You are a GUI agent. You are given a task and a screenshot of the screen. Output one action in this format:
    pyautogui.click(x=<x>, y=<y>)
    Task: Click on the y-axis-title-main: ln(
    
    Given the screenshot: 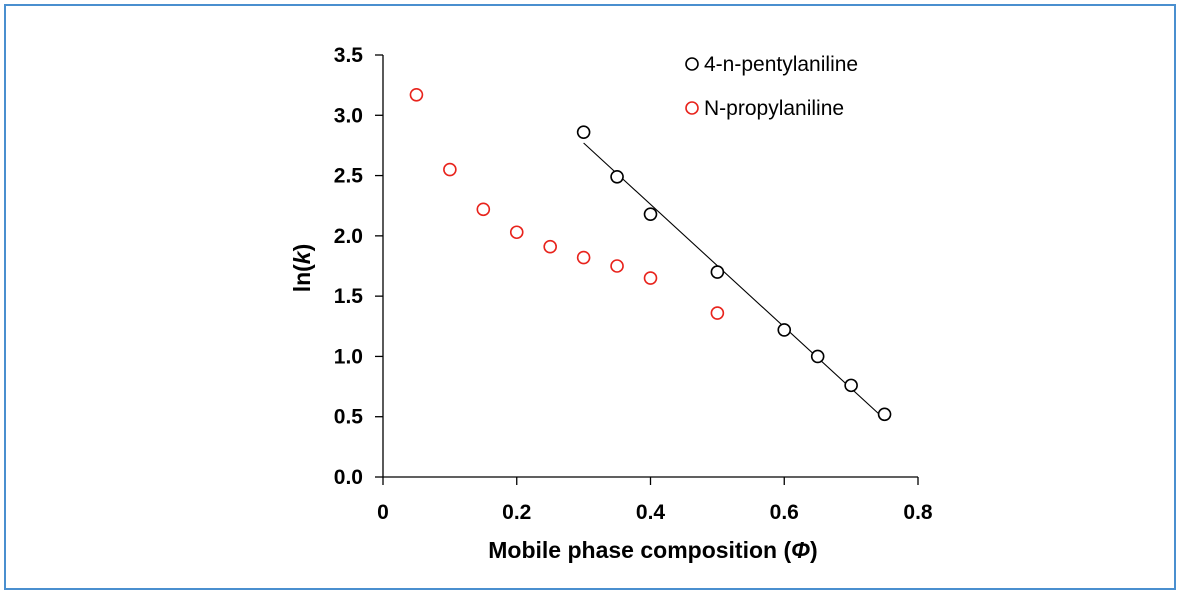 What is the action you would take?
    pyautogui.click(x=302, y=278)
    